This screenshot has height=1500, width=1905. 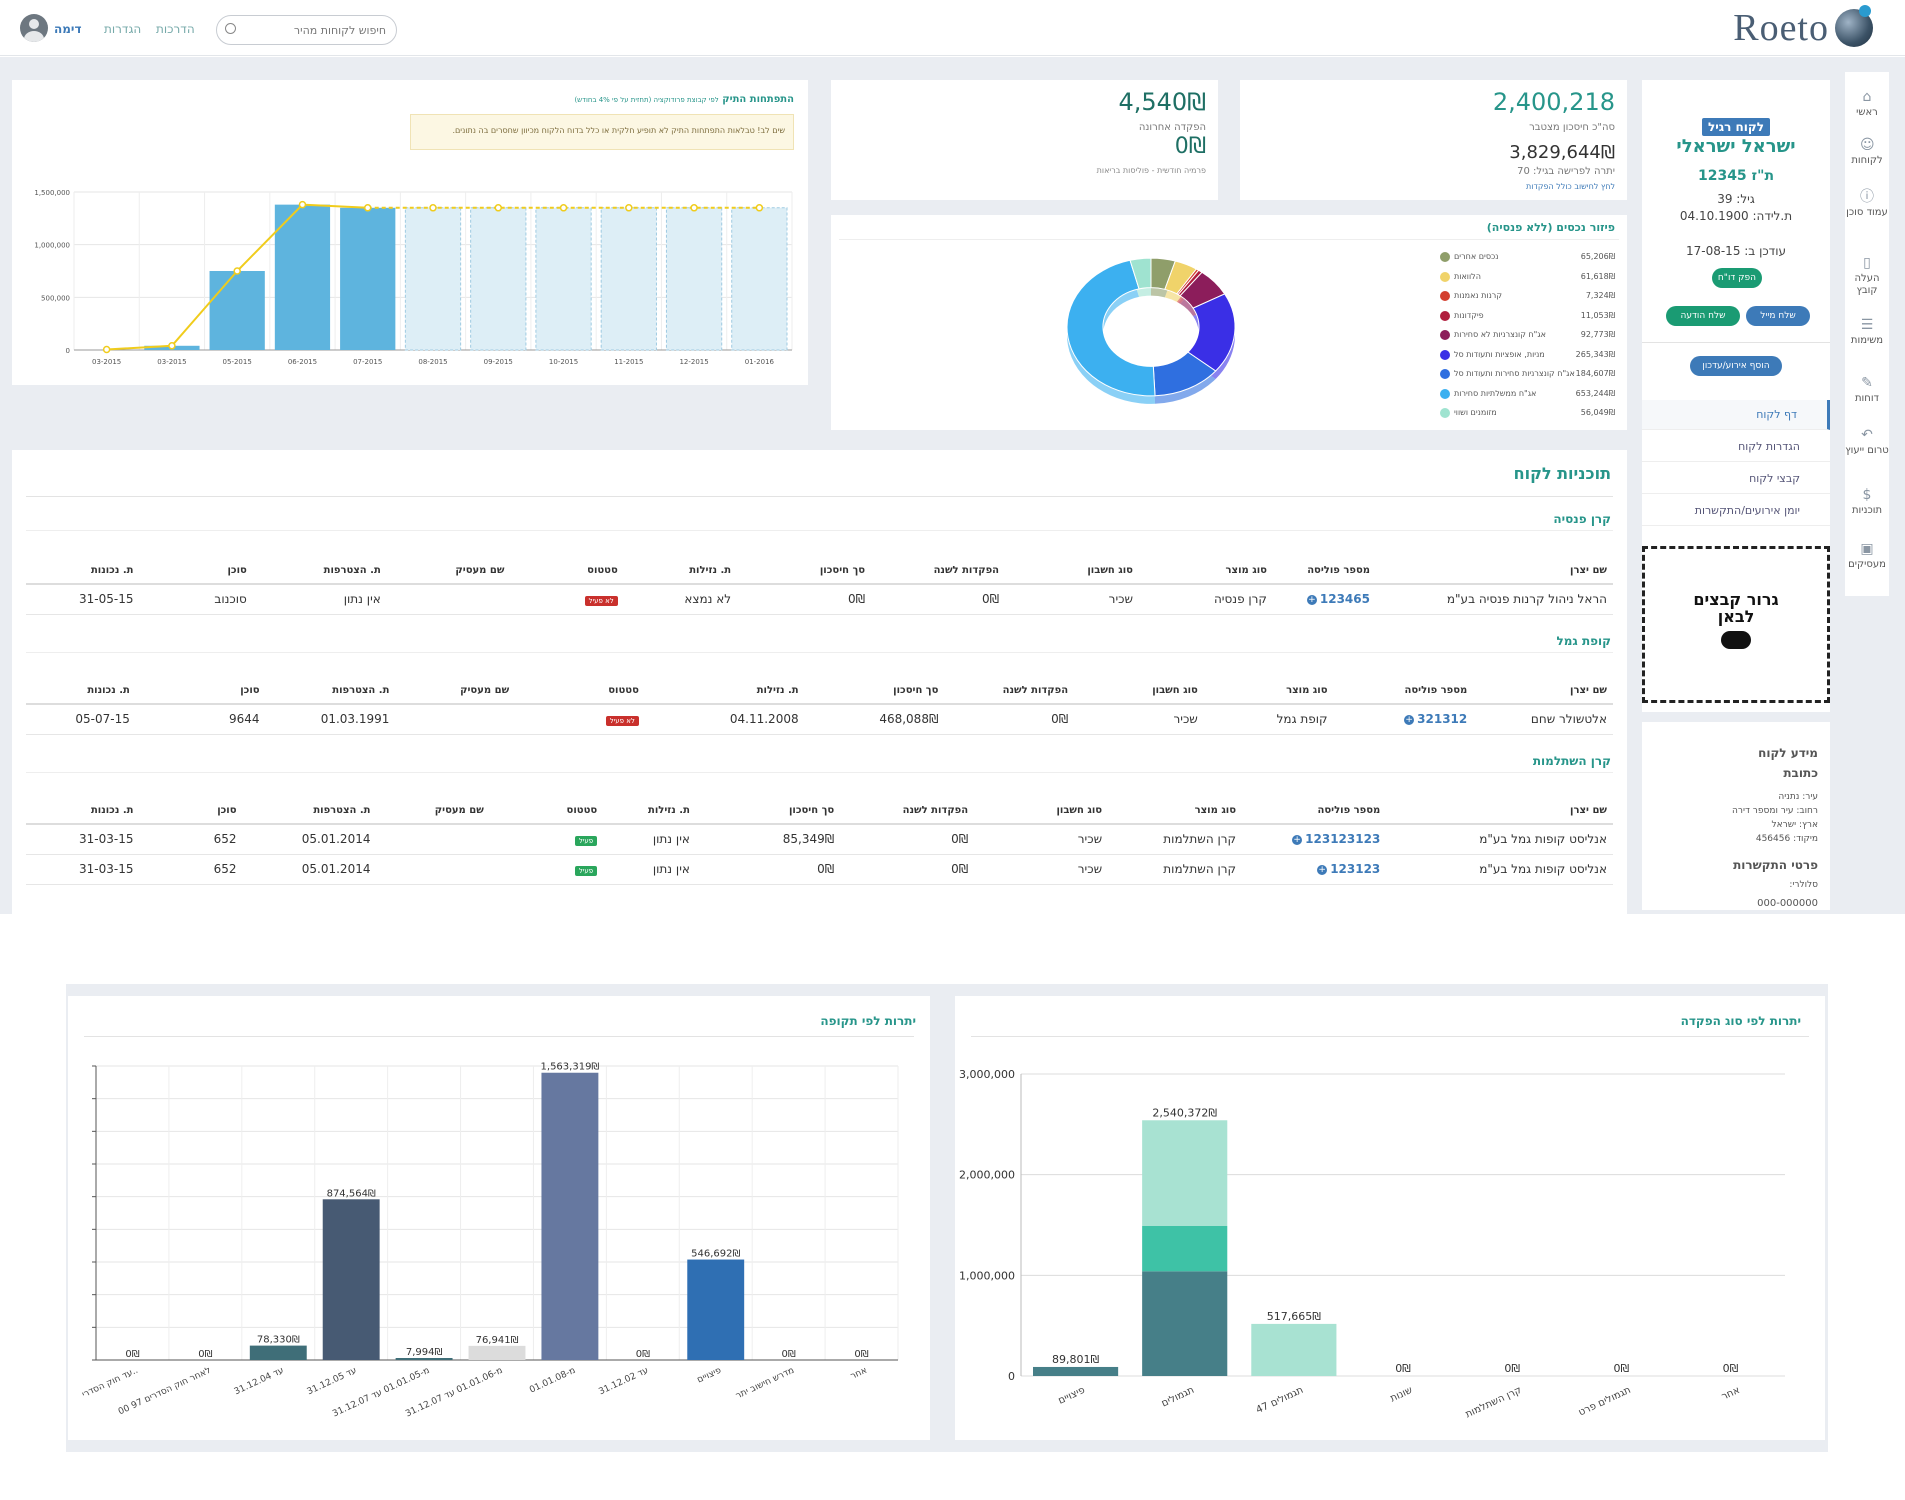 What do you see at coordinates (1514, 373) in the screenshot?
I see `legend-label: אג"ח קונצרניות סחירות ותעודות סל` at bounding box center [1514, 373].